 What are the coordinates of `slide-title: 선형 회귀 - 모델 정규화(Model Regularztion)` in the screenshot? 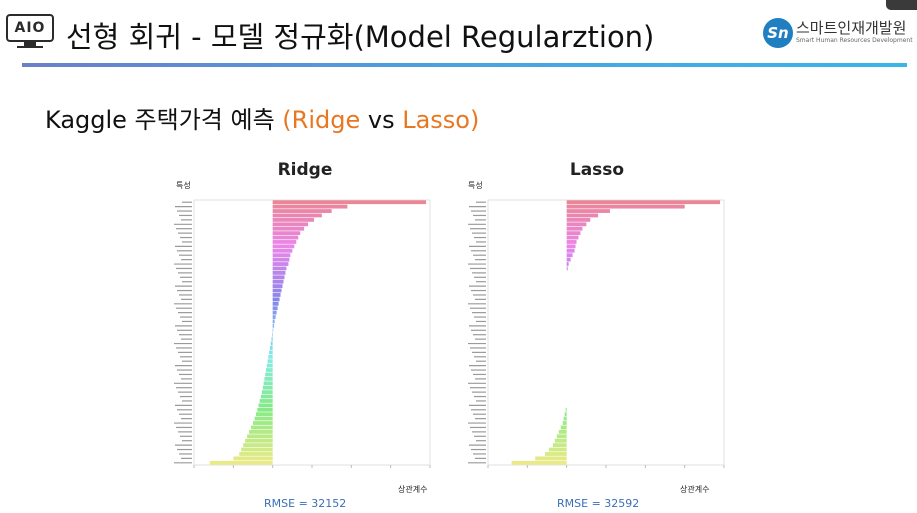 It's located at (360, 37).